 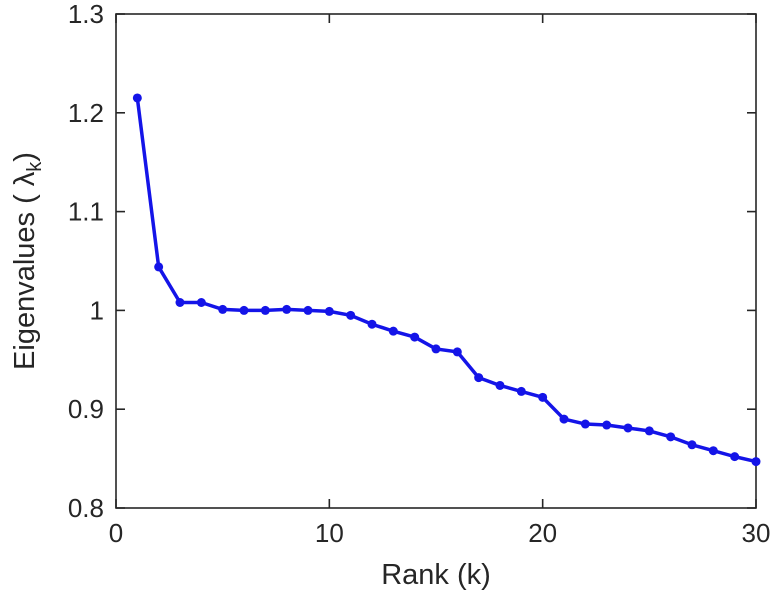 What do you see at coordinates (756, 533) in the screenshot?
I see `x-tick-label: 30` at bounding box center [756, 533].